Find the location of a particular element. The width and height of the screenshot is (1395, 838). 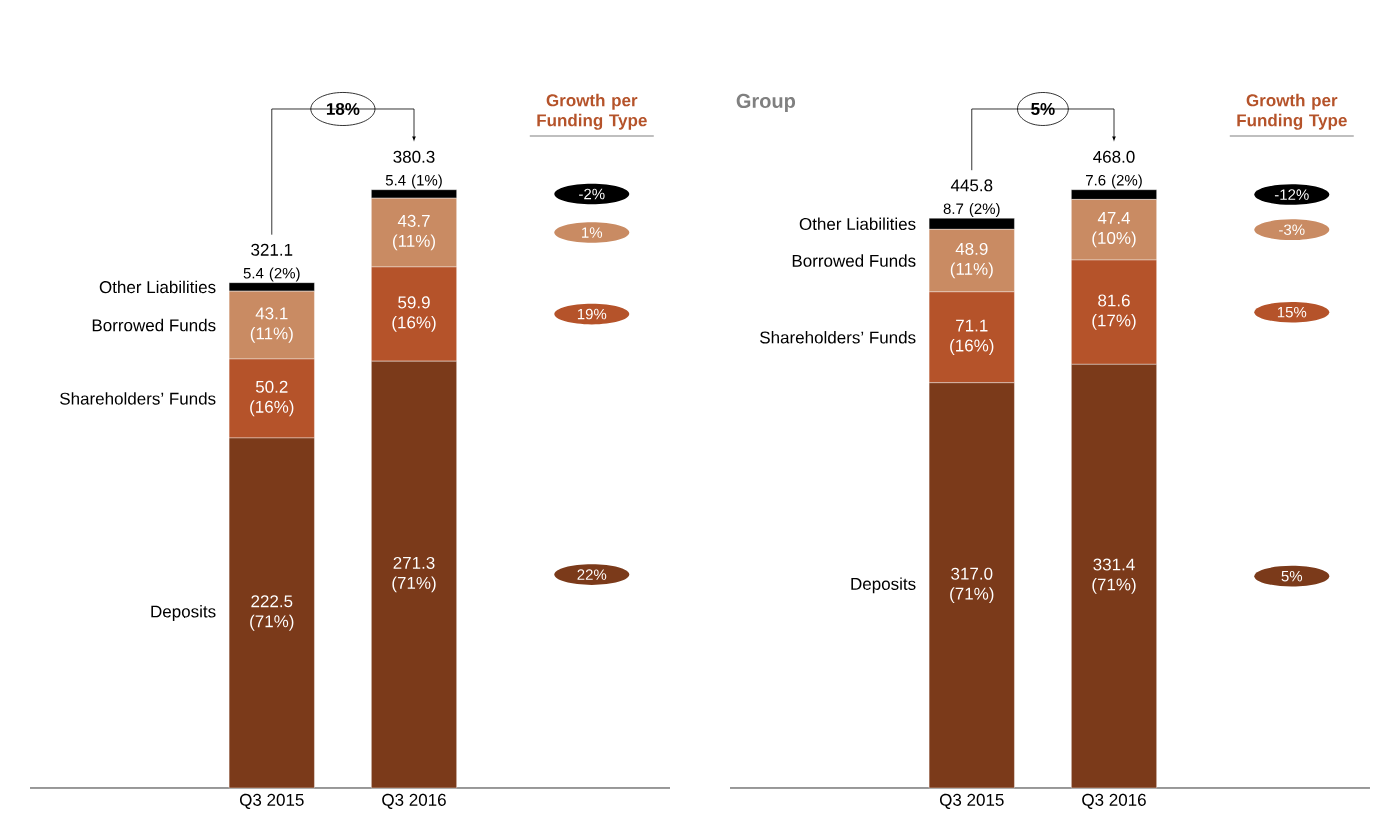

data-label: 222.5 (71%) is located at coordinates (272, 613).